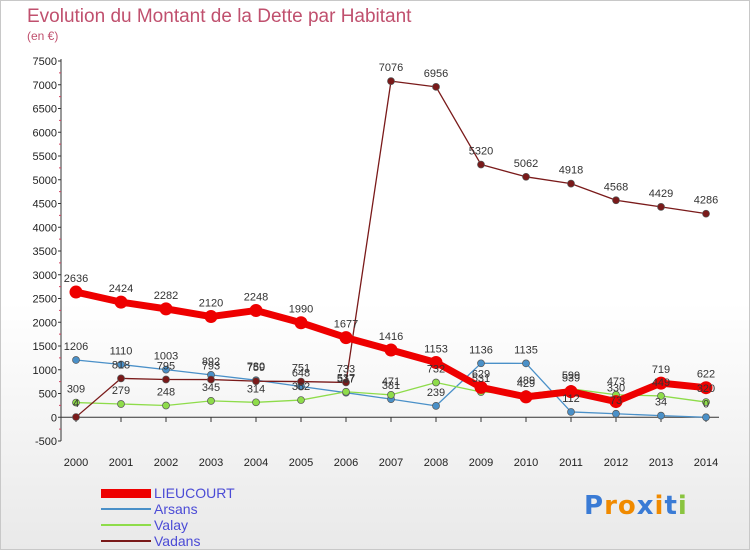  Describe the element at coordinates (391, 337) in the screenshot. I see `data-label-lieucourt: 1416` at that location.